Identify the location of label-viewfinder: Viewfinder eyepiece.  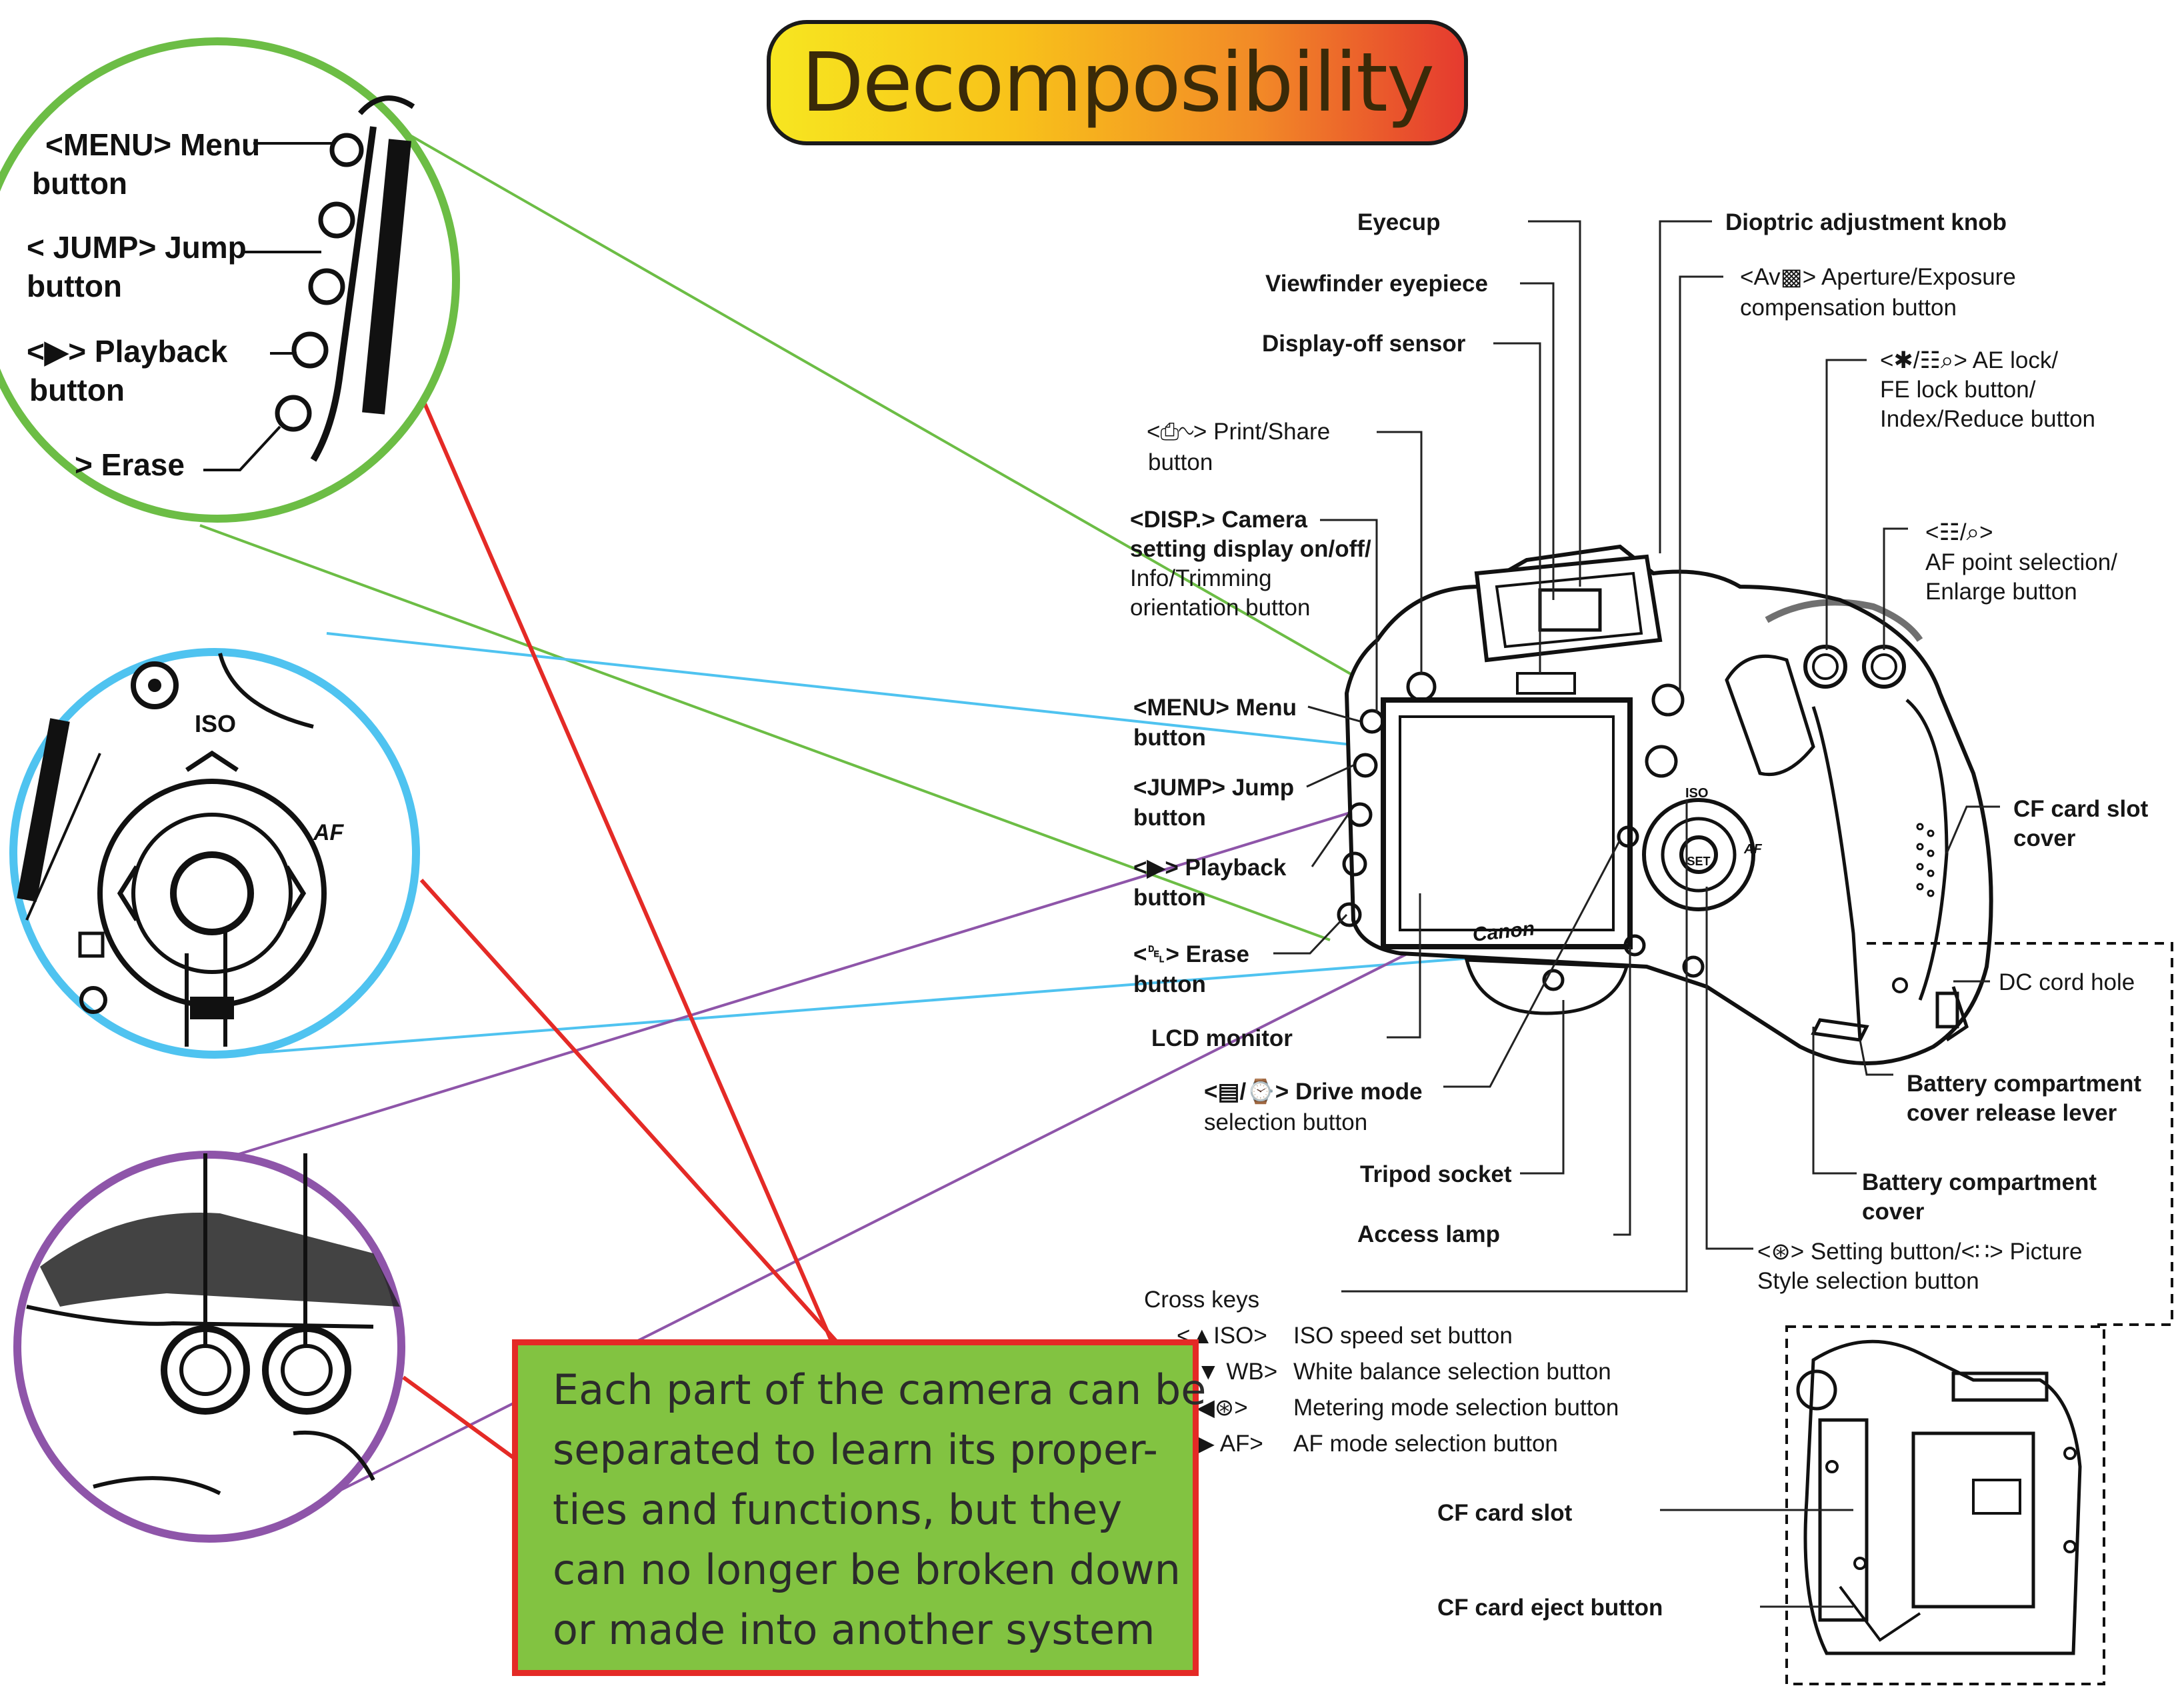
(1376, 284).